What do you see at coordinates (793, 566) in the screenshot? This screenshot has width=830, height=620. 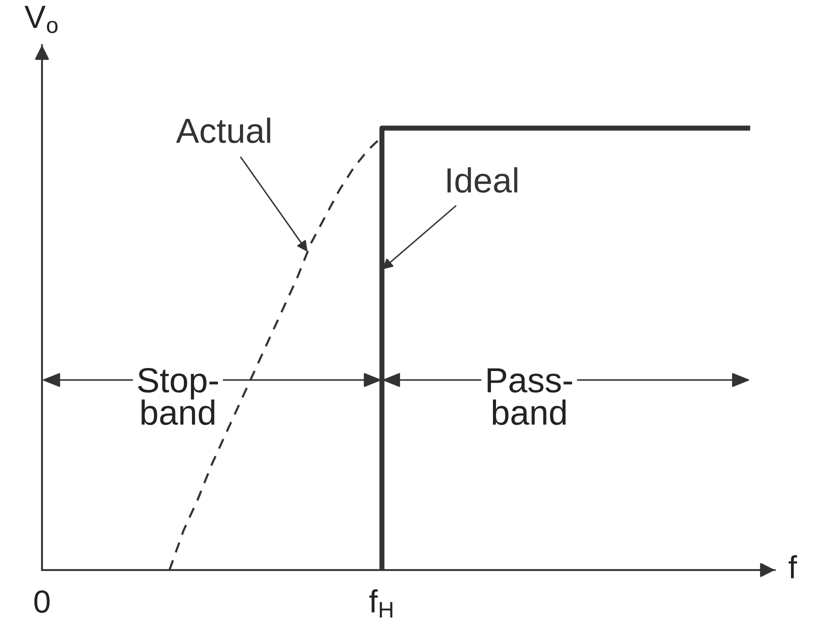 I see `x-axis-title: f` at bounding box center [793, 566].